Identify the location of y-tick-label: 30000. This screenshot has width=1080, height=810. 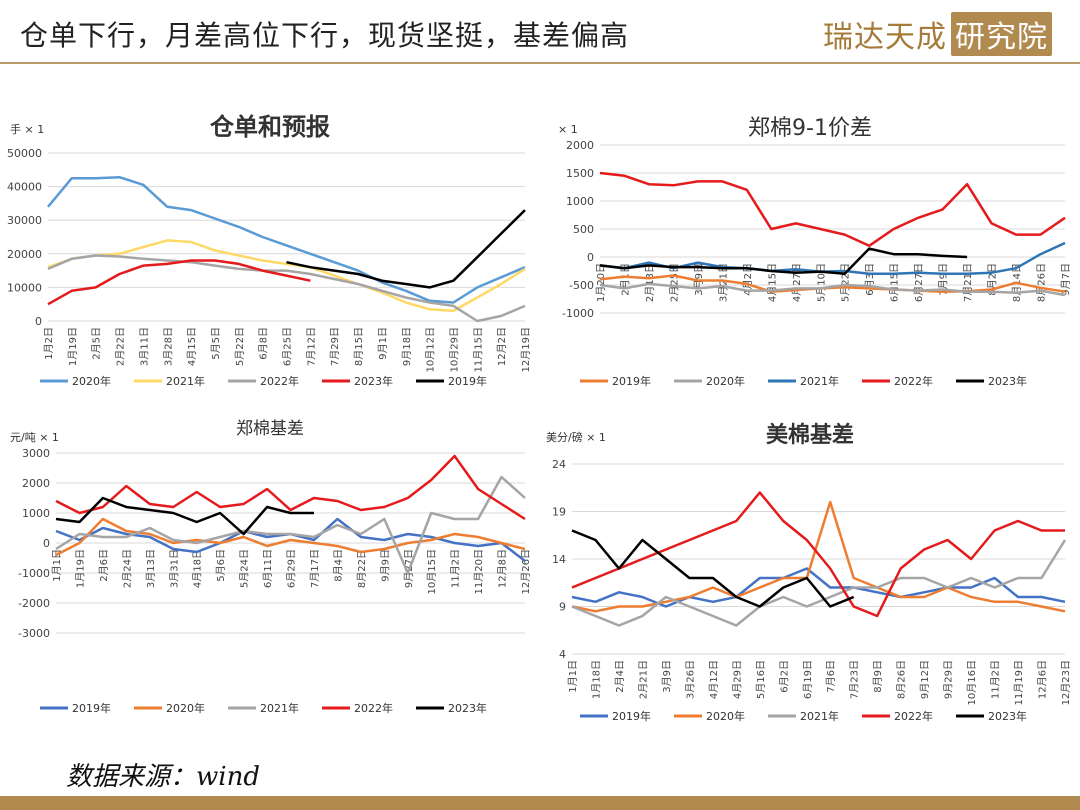
(24, 220).